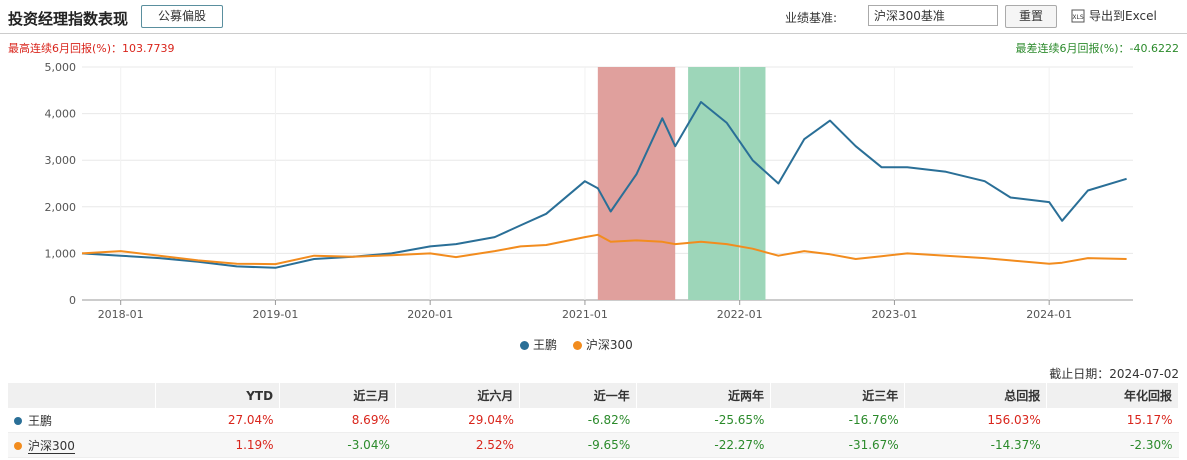  I want to click on y-tick-label: 3,000, so click(61, 160).